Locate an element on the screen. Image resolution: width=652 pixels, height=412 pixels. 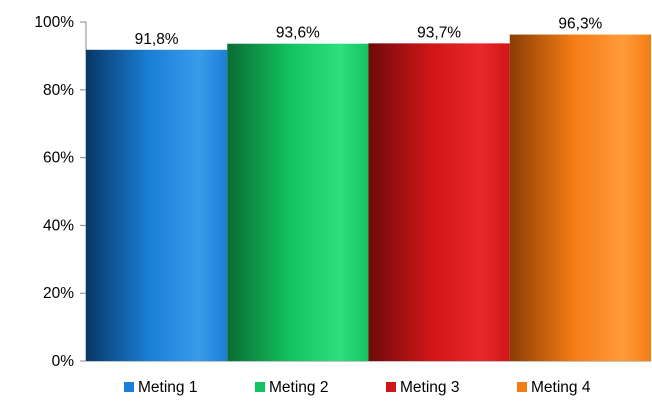
y-tick-label: 60% is located at coordinates (58, 158).